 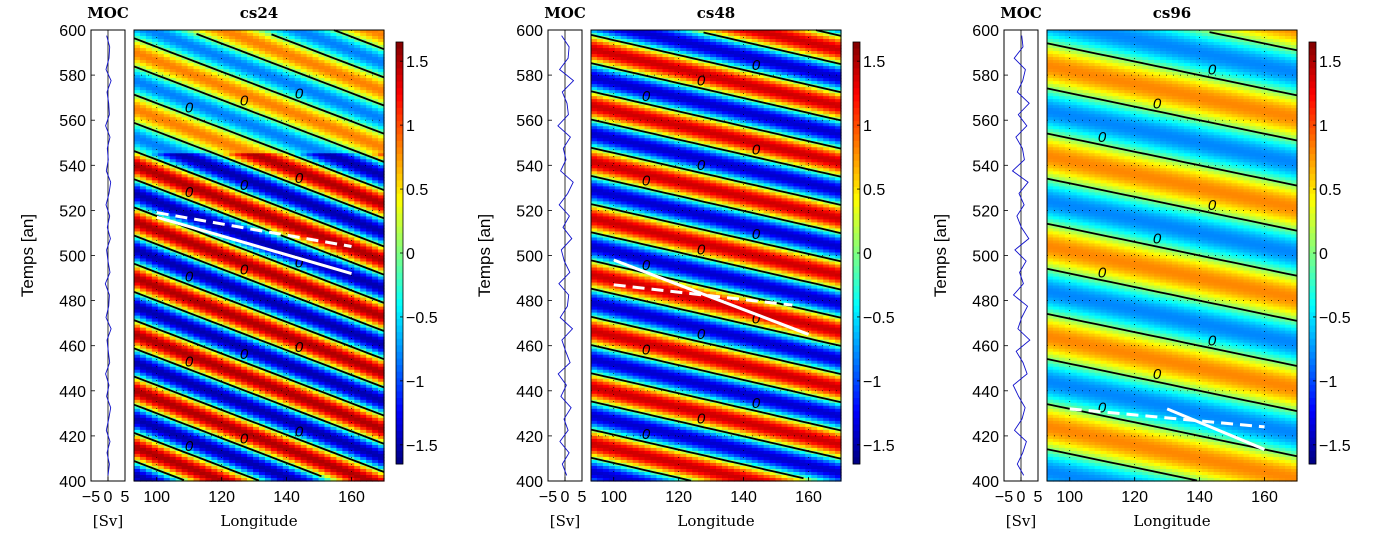 I want to click on moc-series-line, so click(x=108, y=255).